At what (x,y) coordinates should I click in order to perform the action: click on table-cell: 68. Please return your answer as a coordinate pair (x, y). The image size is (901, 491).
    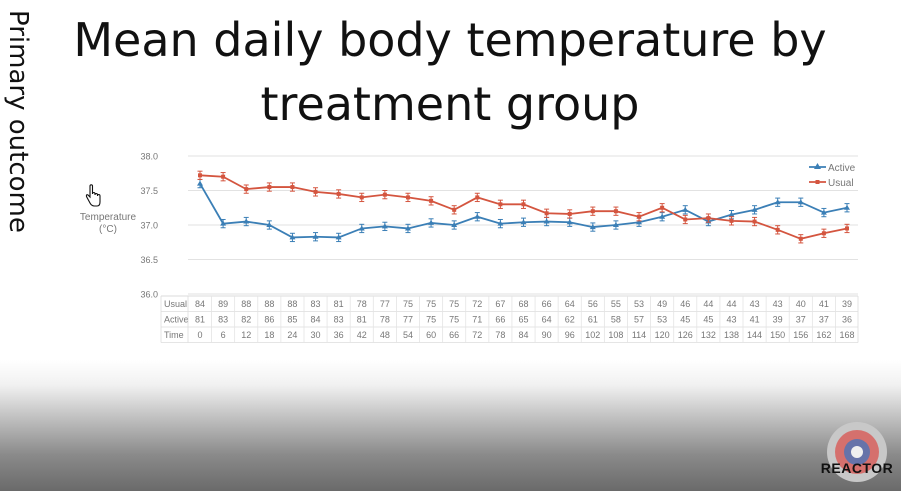
    Looking at the image, I should click on (523, 304).